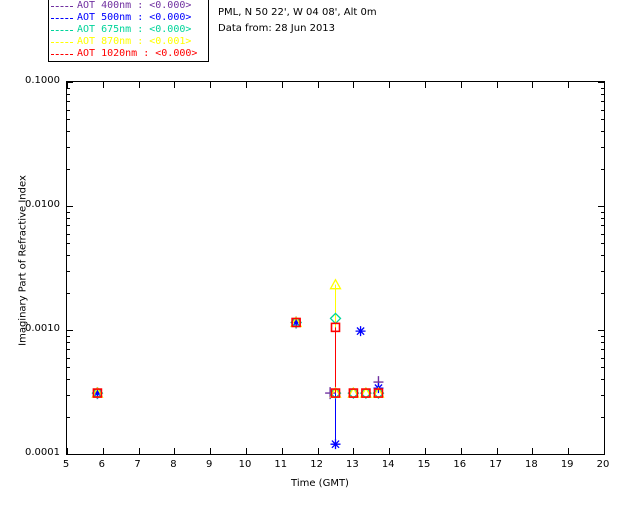  I want to click on x-axis-tick-label: 14, so click(388, 464).